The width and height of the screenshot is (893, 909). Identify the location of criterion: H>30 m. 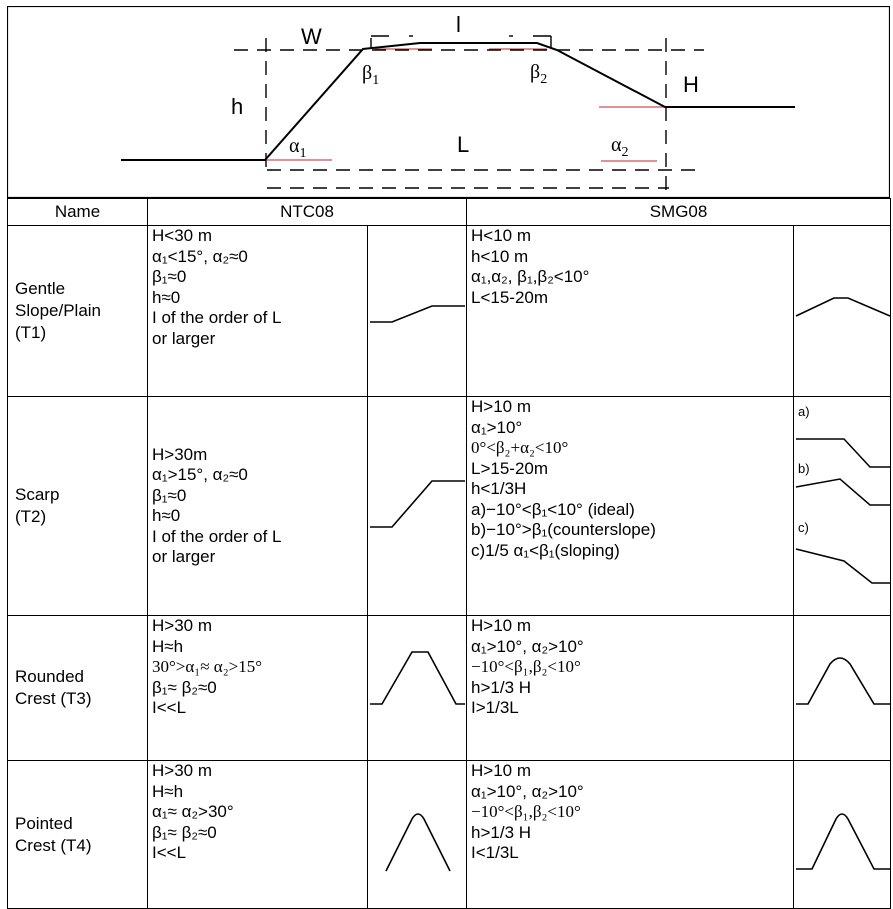
(182, 770).